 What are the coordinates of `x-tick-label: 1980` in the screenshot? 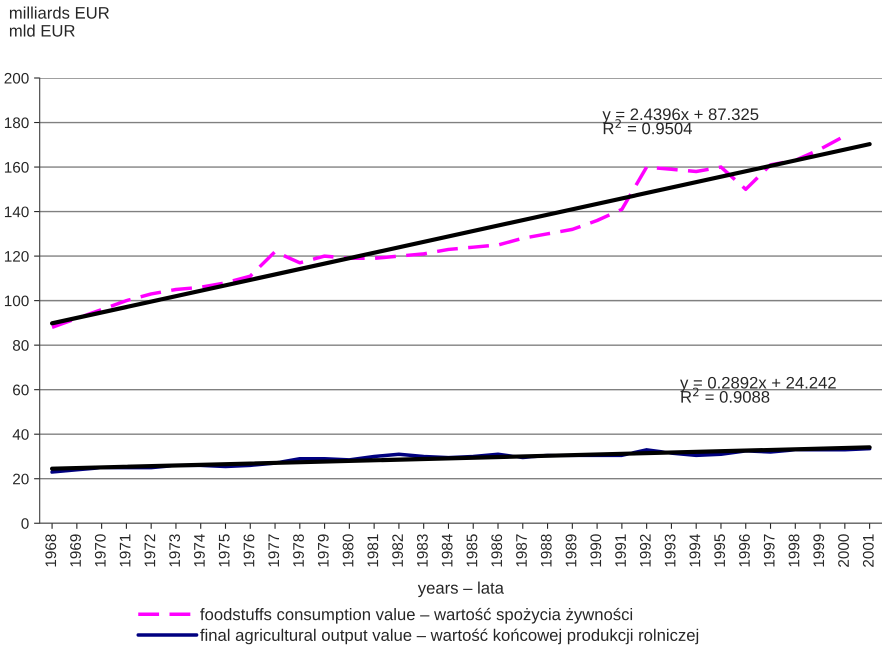 It's located at (348, 550).